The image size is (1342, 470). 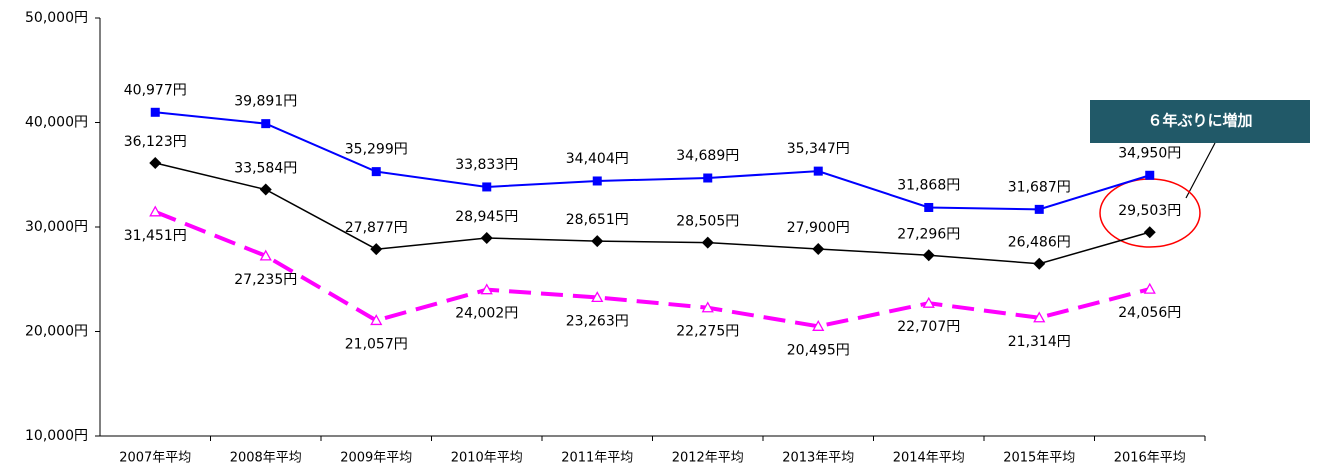 I want to click on x-tick-label: 2014年平均, so click(x=929, y=458).